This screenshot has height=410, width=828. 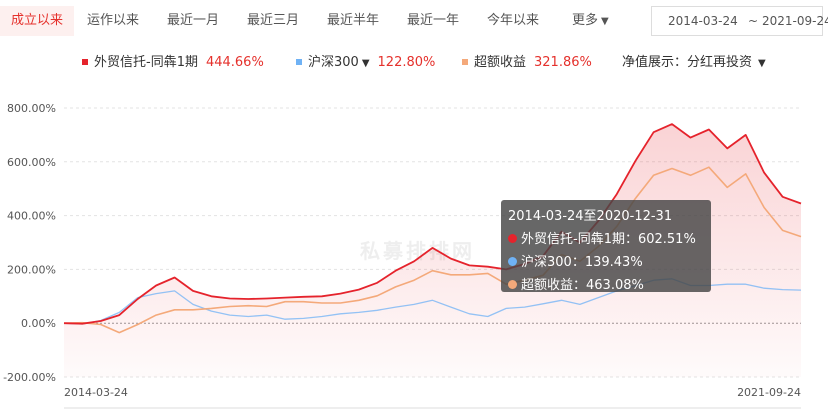 I want to click on more-dropdown: 更多 ▼, so click(x=590, y=21).